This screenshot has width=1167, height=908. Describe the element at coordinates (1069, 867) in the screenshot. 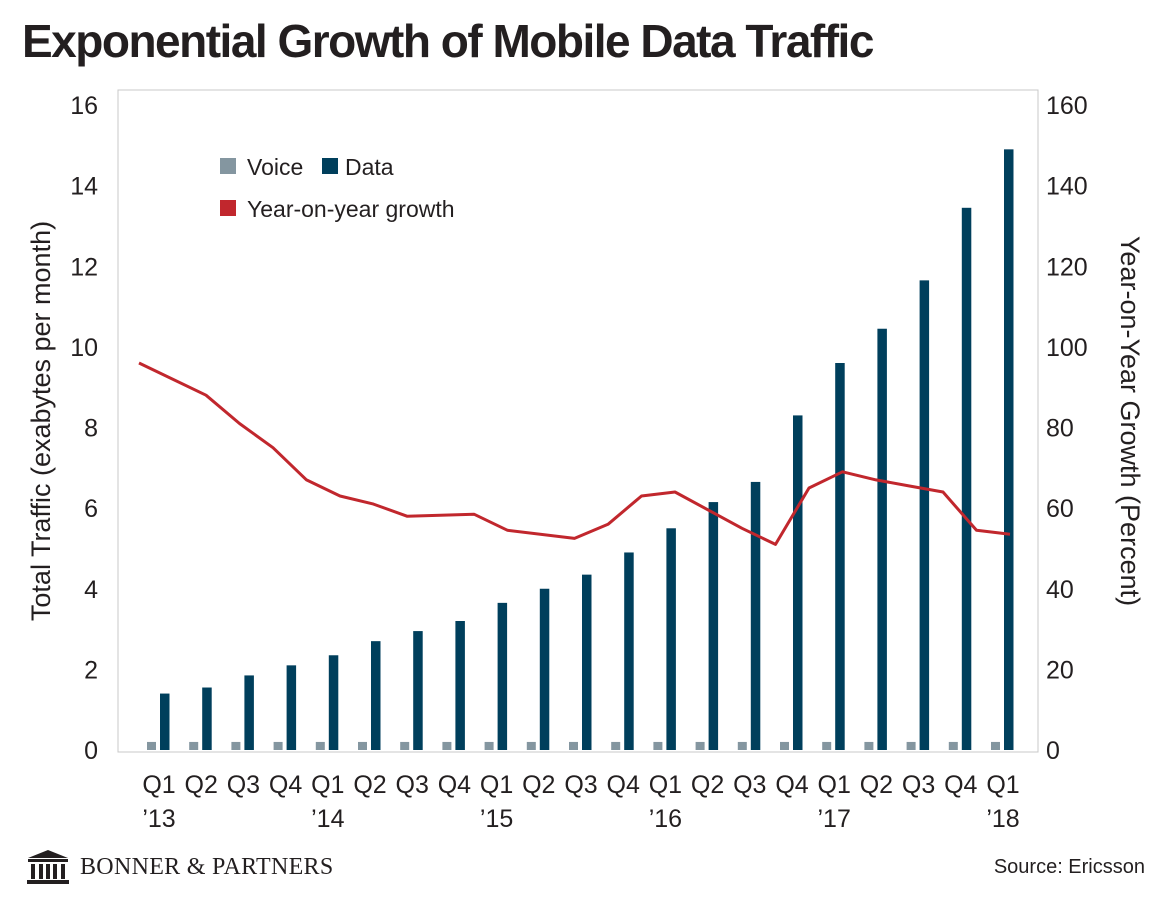

I see `source-note: Source: Ericsson` at that location.